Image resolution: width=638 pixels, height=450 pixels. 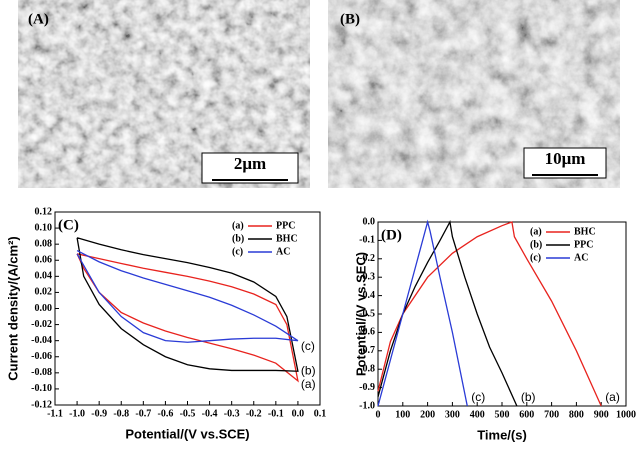 What do you see at coordinates (452, 414) in the screenshot?
I see `x-tick-label: 300` at bounding box center [452, 414].